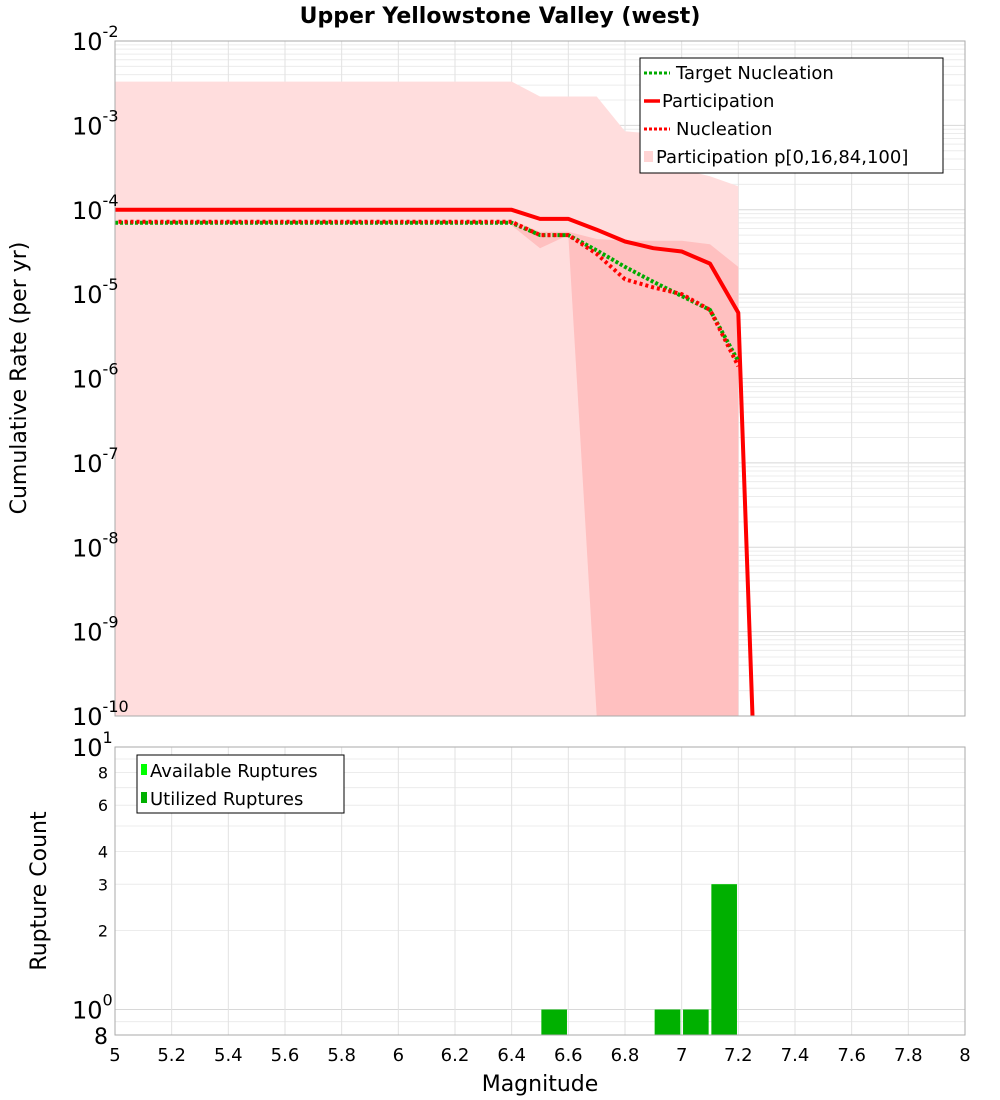 The width and height of the screenshot is (1000, 1100). Describe the element at coordinates (625, 1055) in the screenshot. I see `x-tick-label: 6.8` at that location.